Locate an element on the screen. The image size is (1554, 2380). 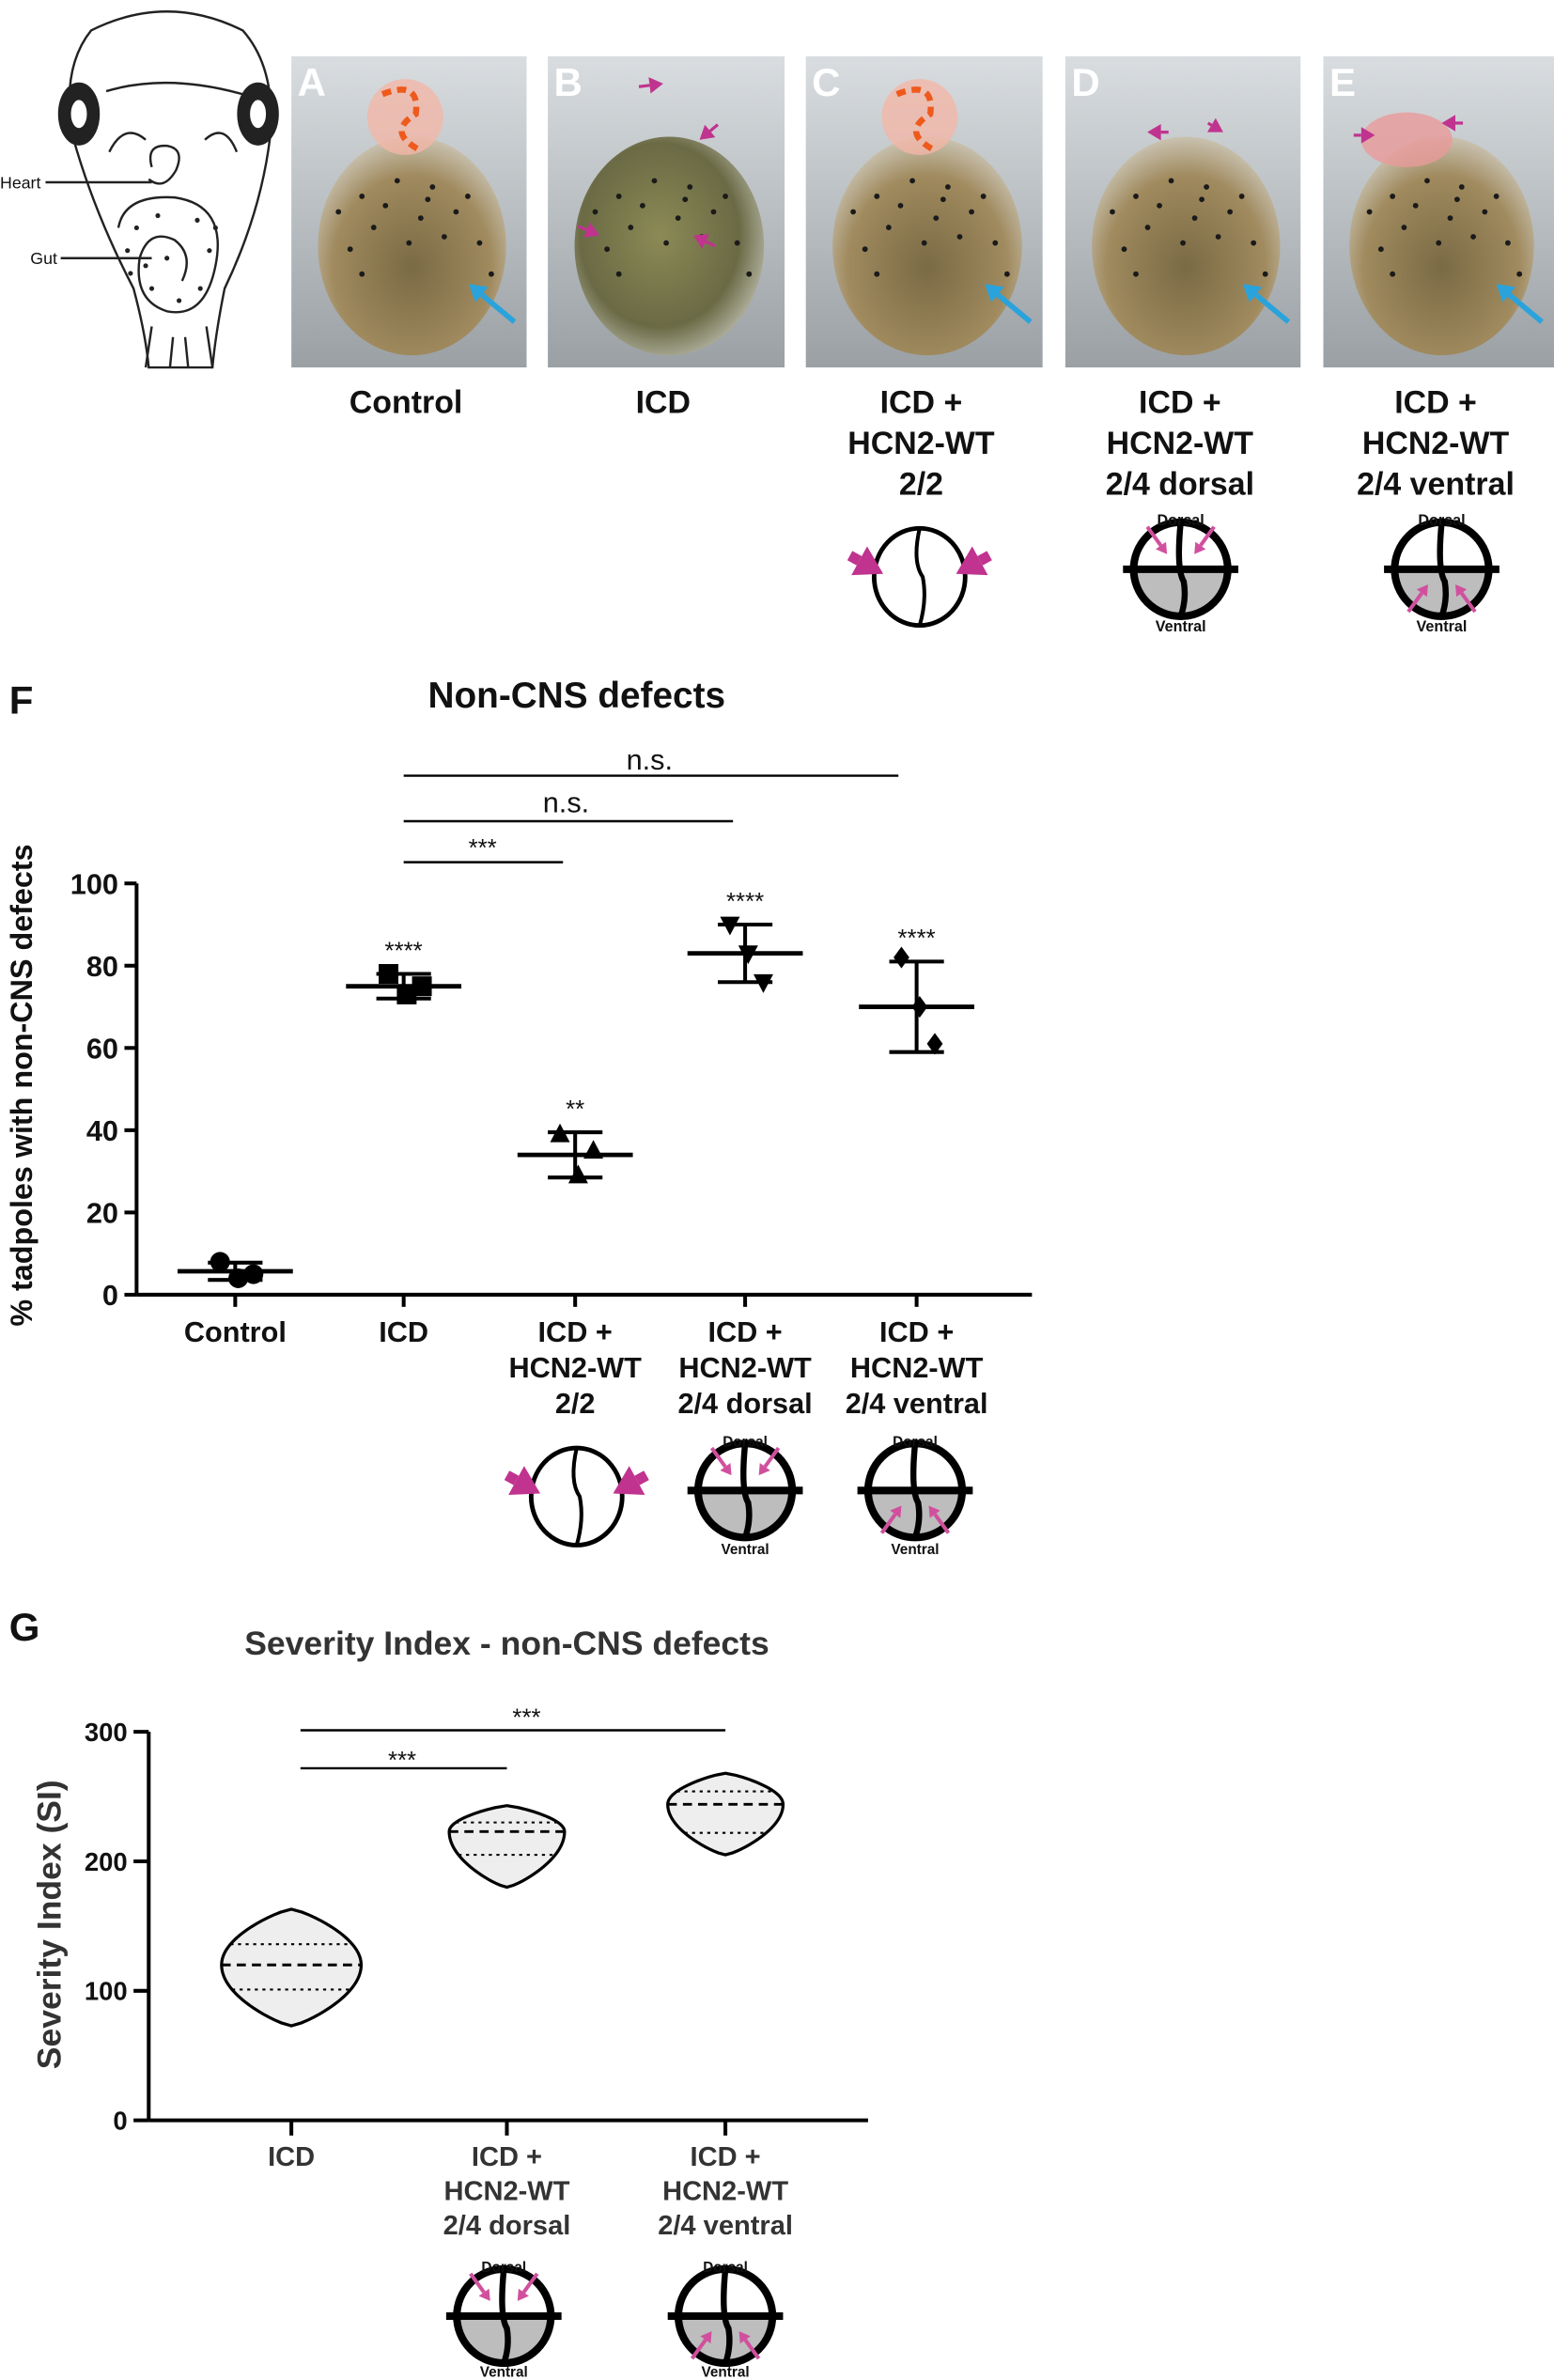
y-tick-label: 0 is located at coordinates (110, 1295).